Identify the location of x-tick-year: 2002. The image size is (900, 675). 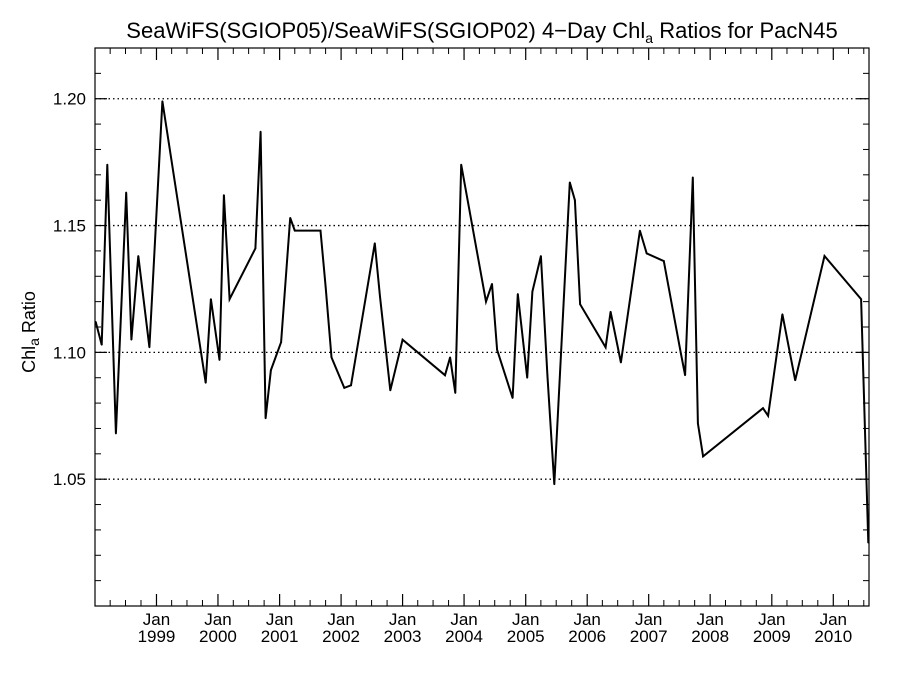
(341, 636).